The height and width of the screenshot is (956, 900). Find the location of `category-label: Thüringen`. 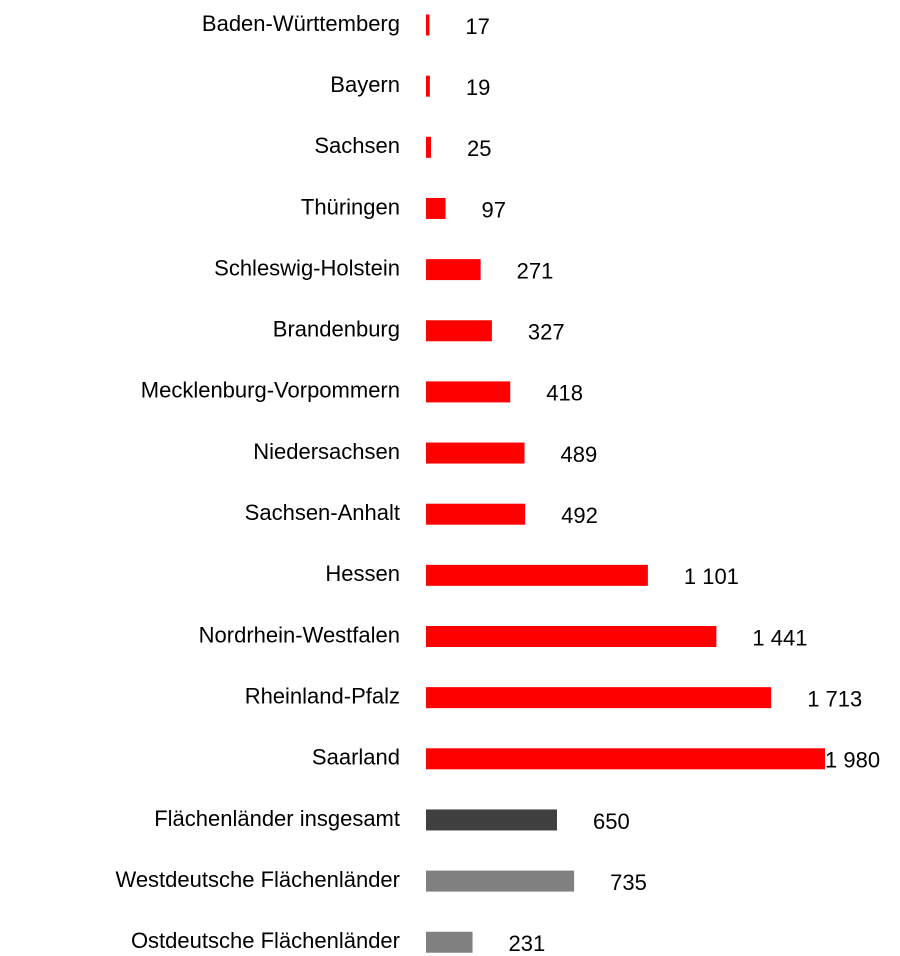

category-label: Thüringen is located at coordinates (350, 206).